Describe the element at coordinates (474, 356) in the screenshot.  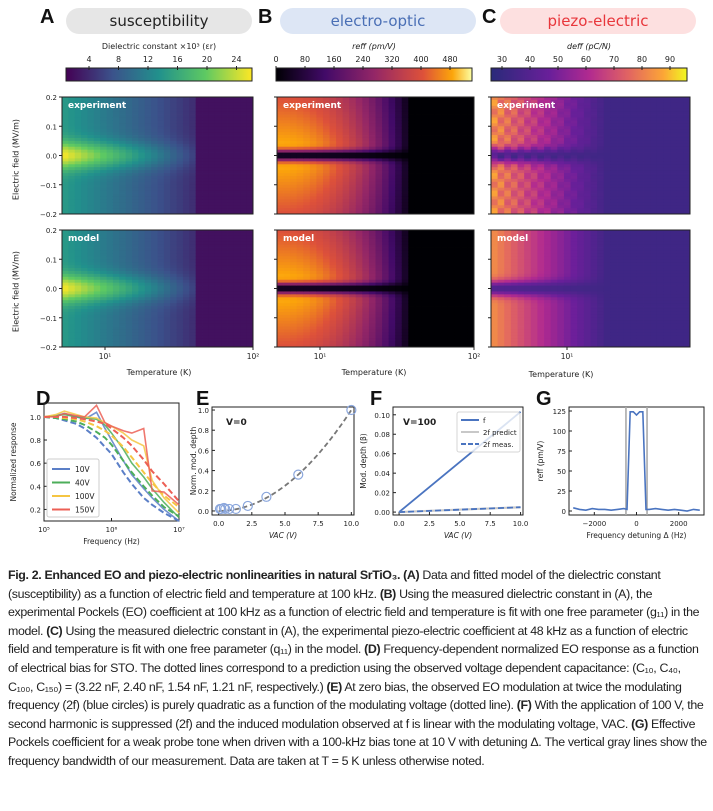
I see `xtick-label: 10²` at that location.